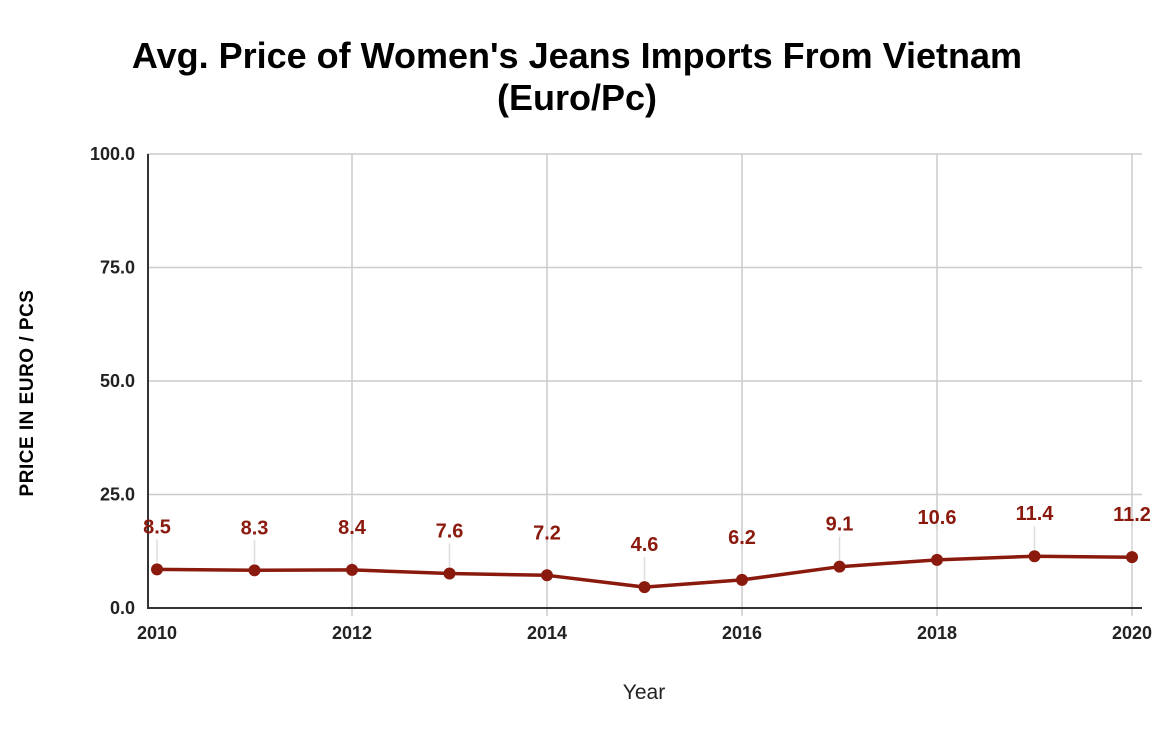 This screenshot has height=741, width=1155. I want to click on data-label: 8.4, so click(352, 528).